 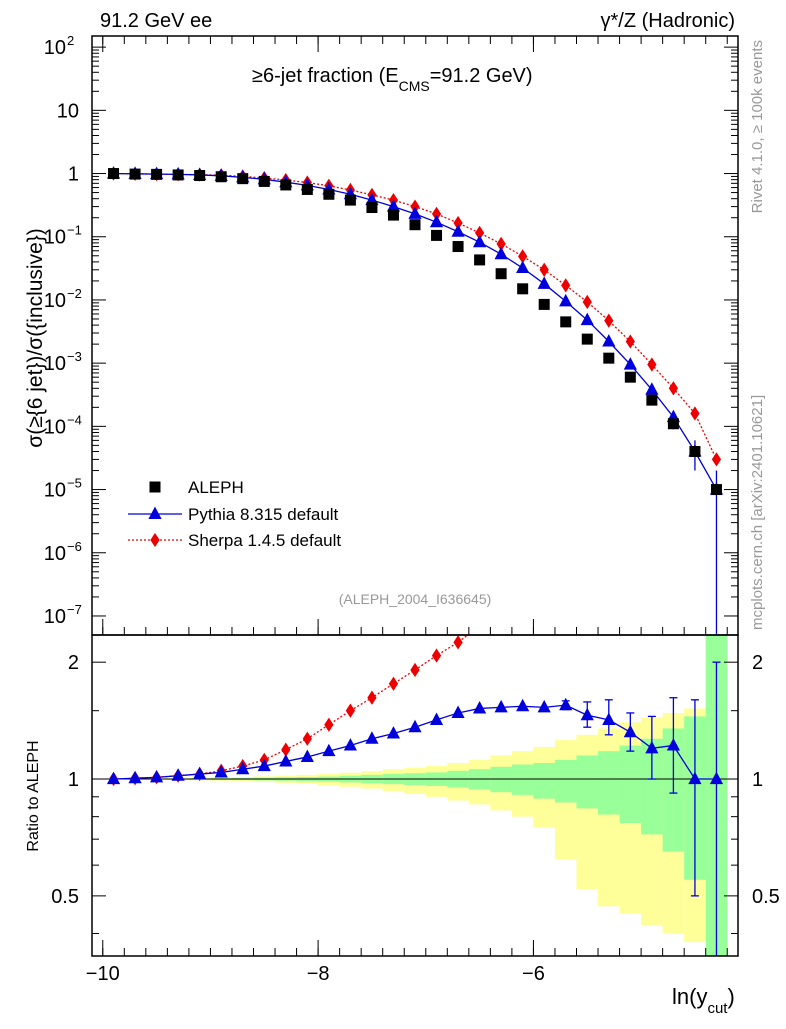 I want to click on rivet-label: Rivet 4.1.0, ≥ 100k events, so click(x=757, y=126).